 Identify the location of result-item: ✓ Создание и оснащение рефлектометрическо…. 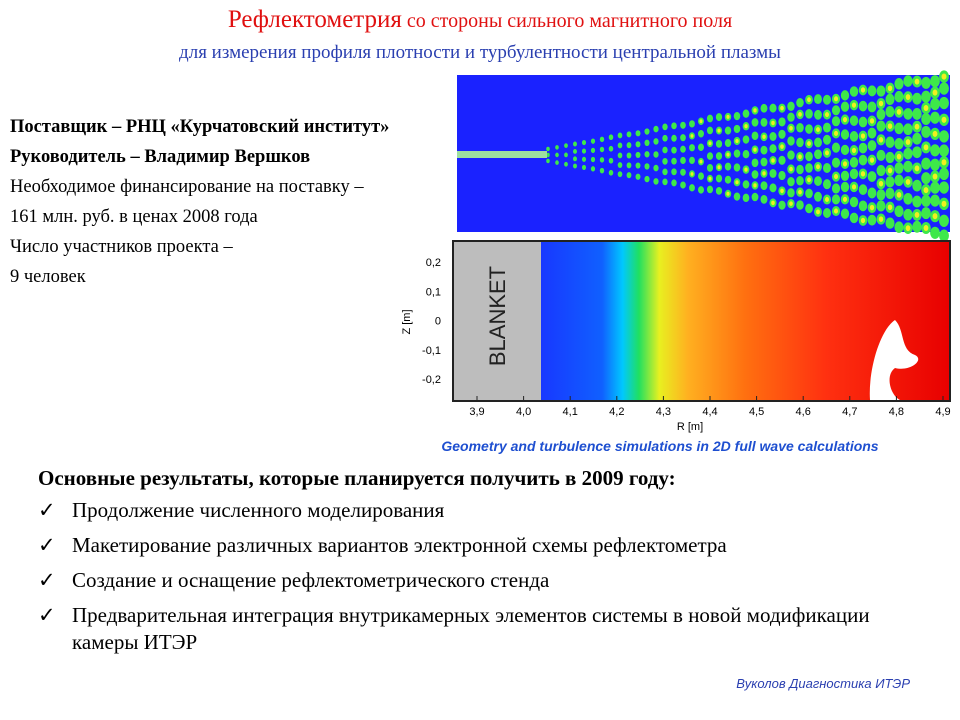
(488, 580).